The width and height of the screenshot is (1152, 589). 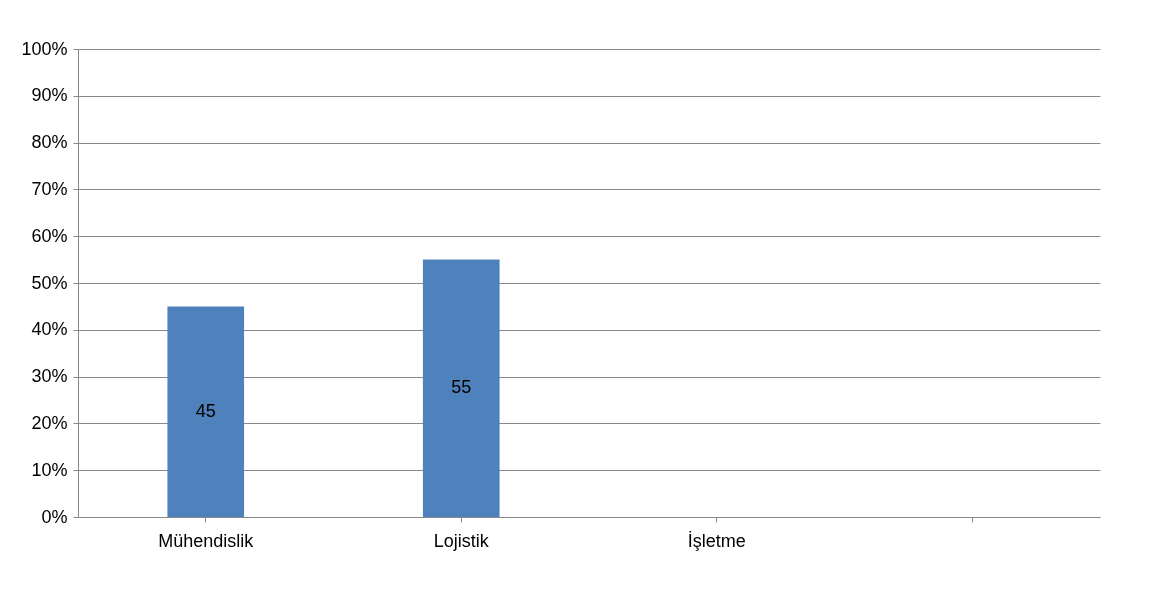 I want to click on data-label: 55, so click(x=461, y=387).